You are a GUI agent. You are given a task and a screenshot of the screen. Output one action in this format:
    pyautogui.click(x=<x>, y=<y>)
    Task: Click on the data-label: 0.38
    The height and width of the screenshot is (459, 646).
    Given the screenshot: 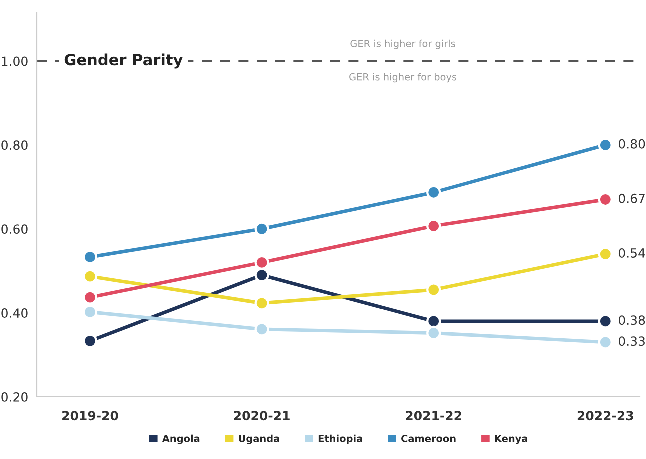 What is the action you would take?
    pyautogui.click(x=632, y=321)
    